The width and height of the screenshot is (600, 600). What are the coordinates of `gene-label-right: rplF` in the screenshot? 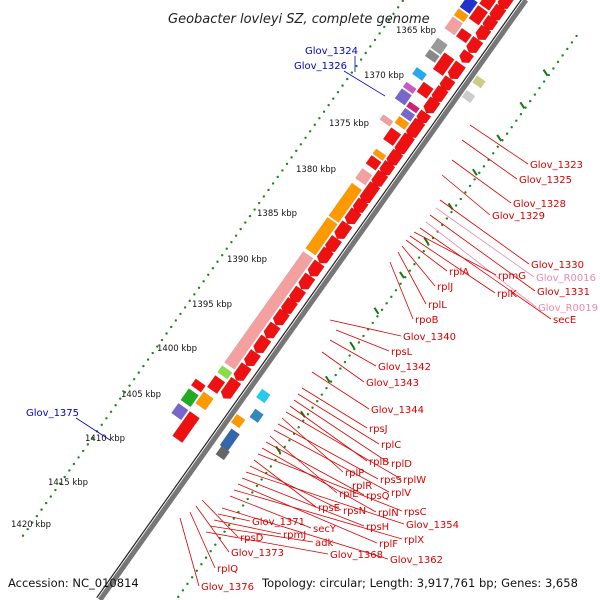 It's located at (388, 544).